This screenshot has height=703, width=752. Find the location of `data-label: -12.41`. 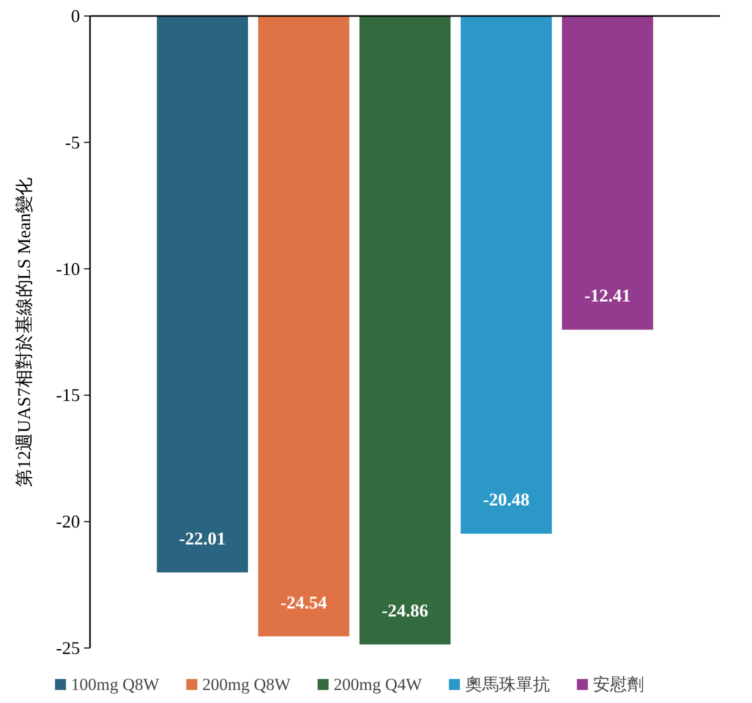

data-label: -12.41 is located at coordinates (607, 296).